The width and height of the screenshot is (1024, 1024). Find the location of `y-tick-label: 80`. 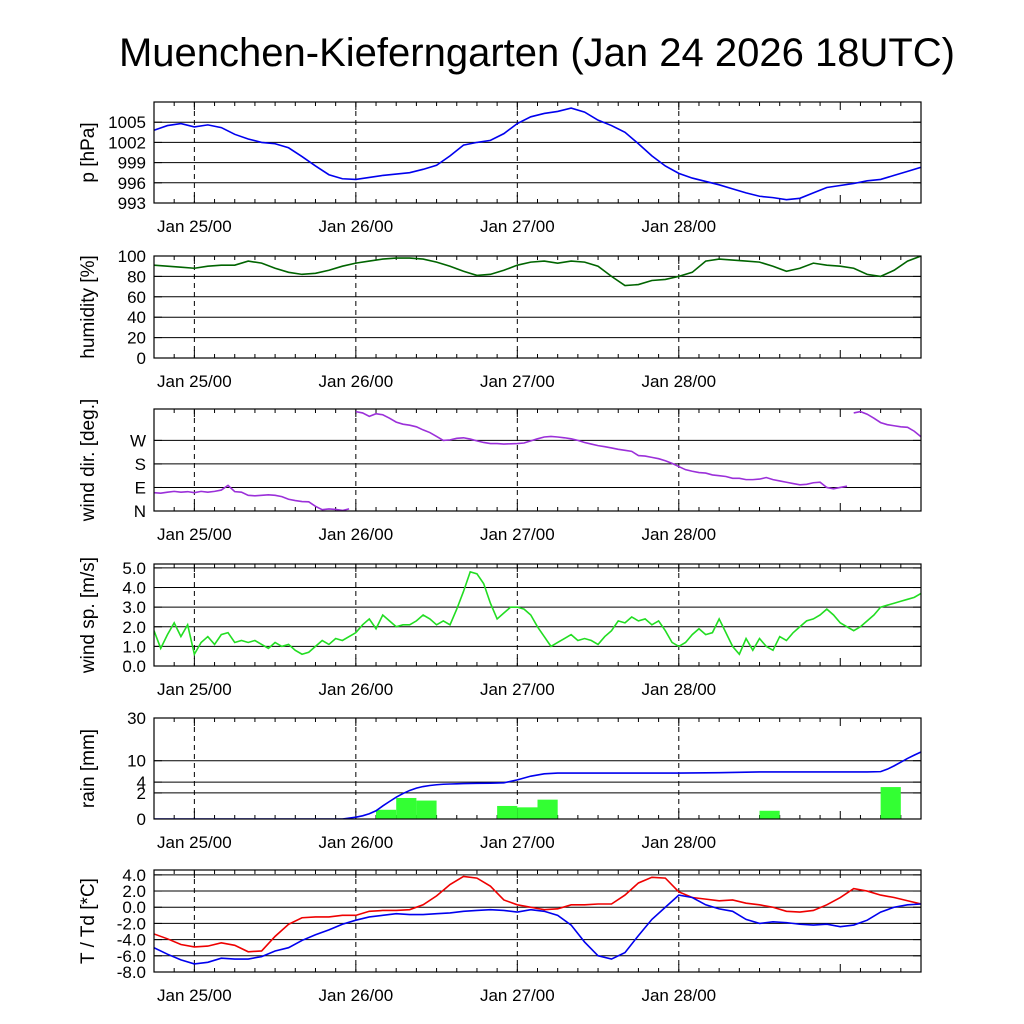

y-tick-label: 80 is located at coordinates (136, 276).